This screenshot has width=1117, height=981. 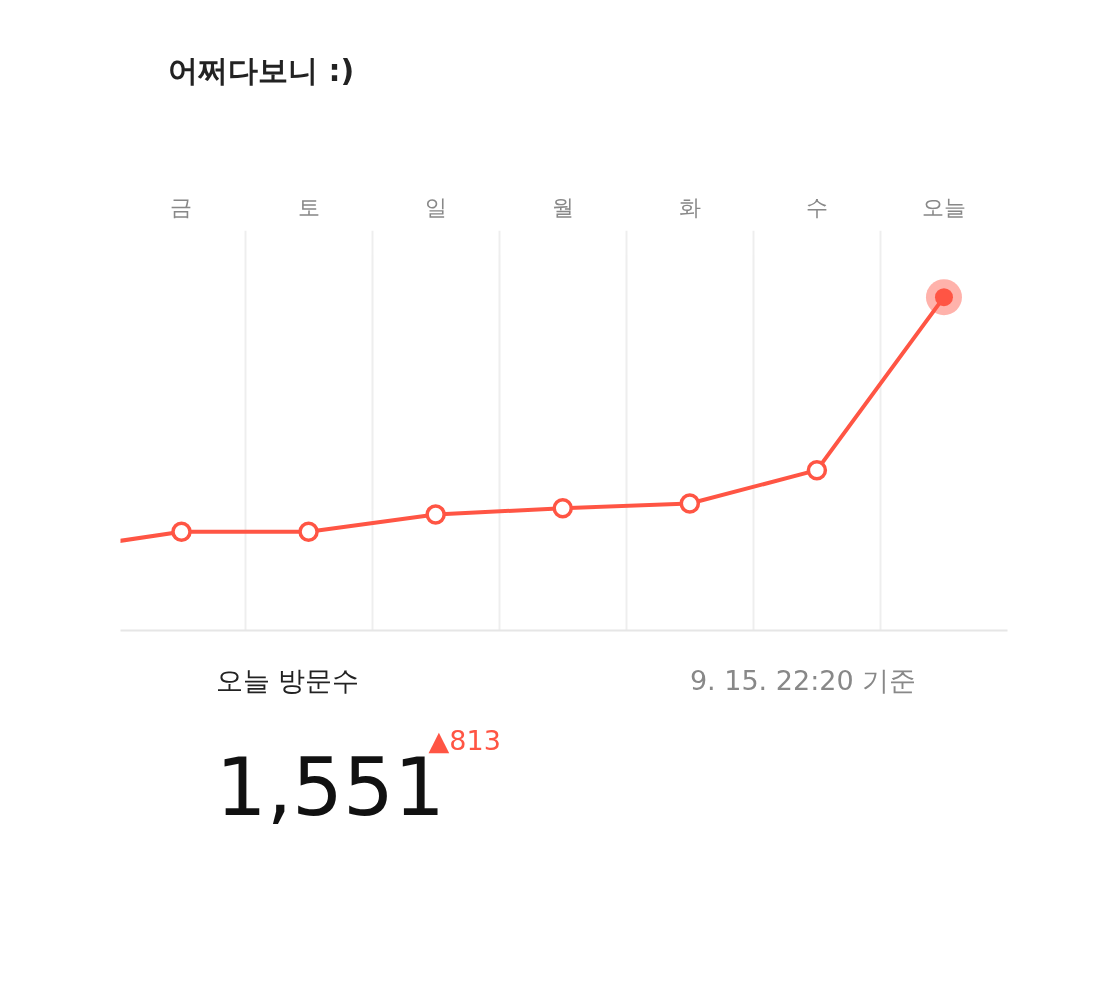 What do you see at coordinates (816, 207) in the screenshot?
I see `x-tick-label: 수` at bounding box center [816, 207].